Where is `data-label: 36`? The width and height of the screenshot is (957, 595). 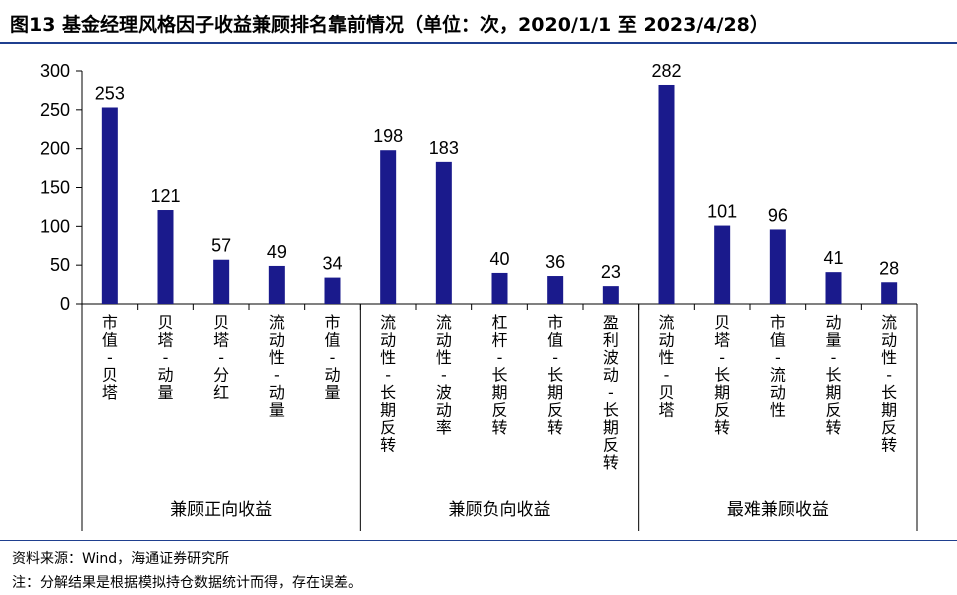
data-label: 36 is located at coordinates (555, 262).